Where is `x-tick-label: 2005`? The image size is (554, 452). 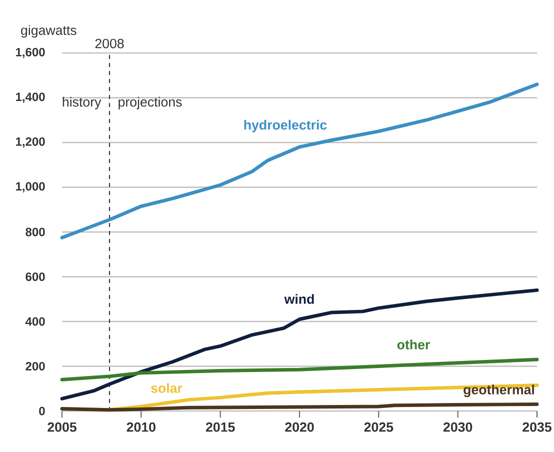 x-tick-label: 2005 is located at coordinates (62, 427).